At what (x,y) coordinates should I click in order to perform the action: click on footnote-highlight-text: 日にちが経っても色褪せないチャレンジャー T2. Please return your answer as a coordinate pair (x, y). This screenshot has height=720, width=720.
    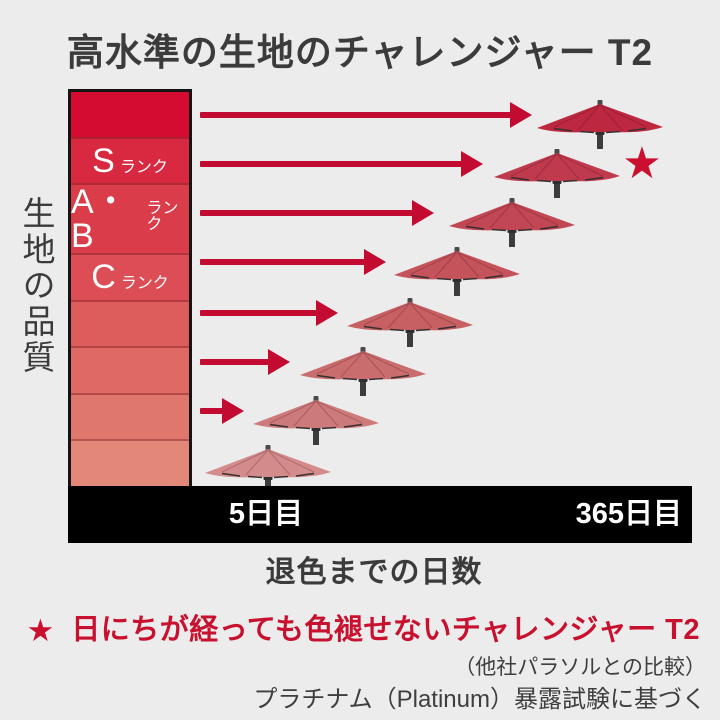
    Looking at the image, I should click on (385, 630).